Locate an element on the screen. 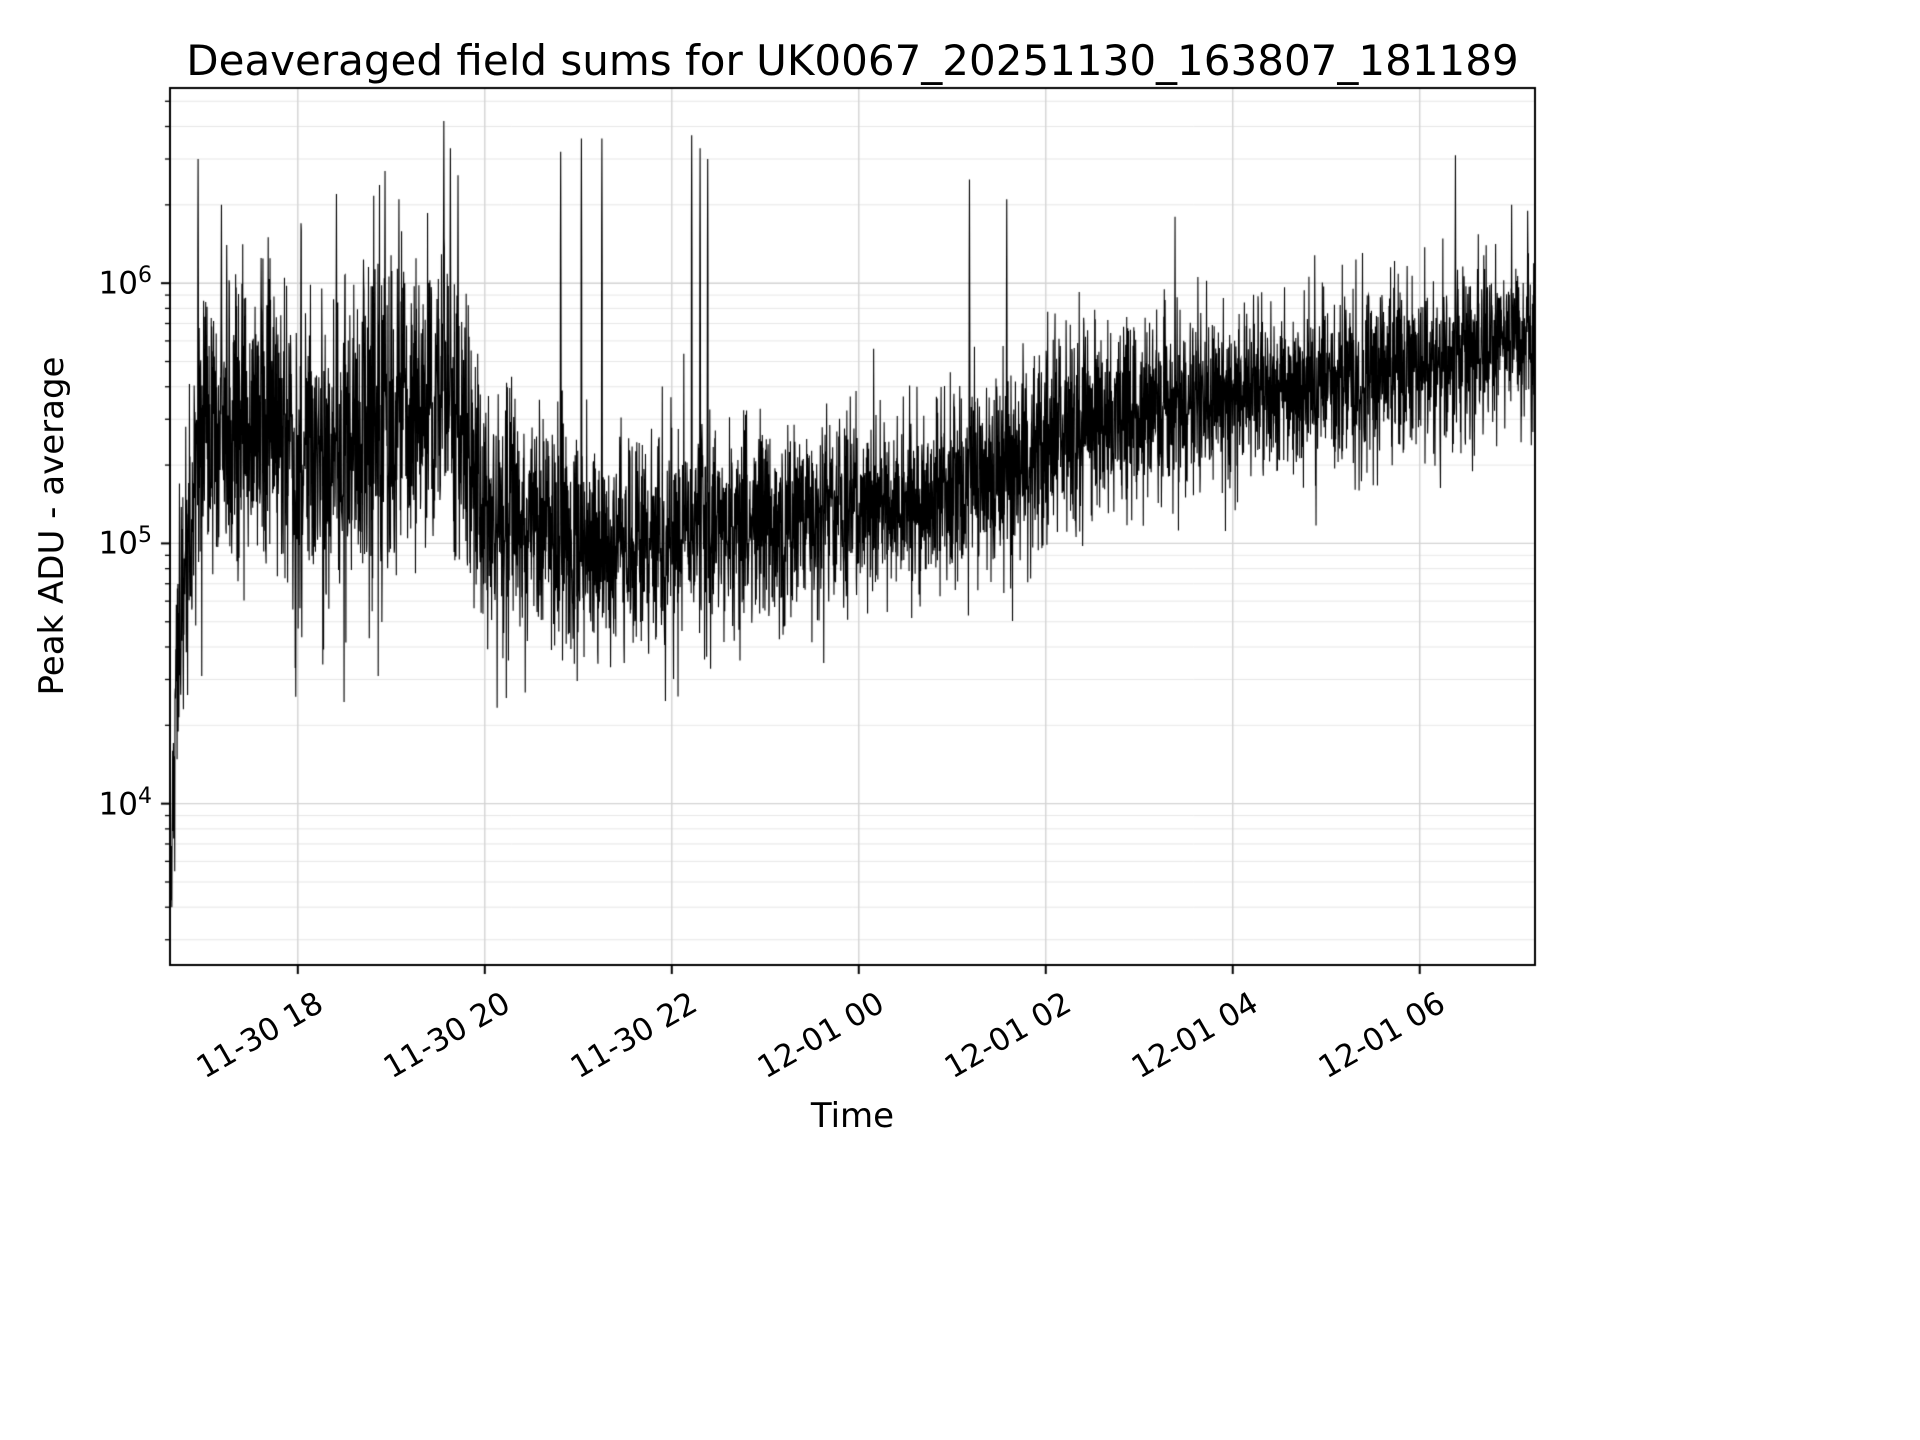  x-axis-label: Time is located at coordinates (852, 1116).